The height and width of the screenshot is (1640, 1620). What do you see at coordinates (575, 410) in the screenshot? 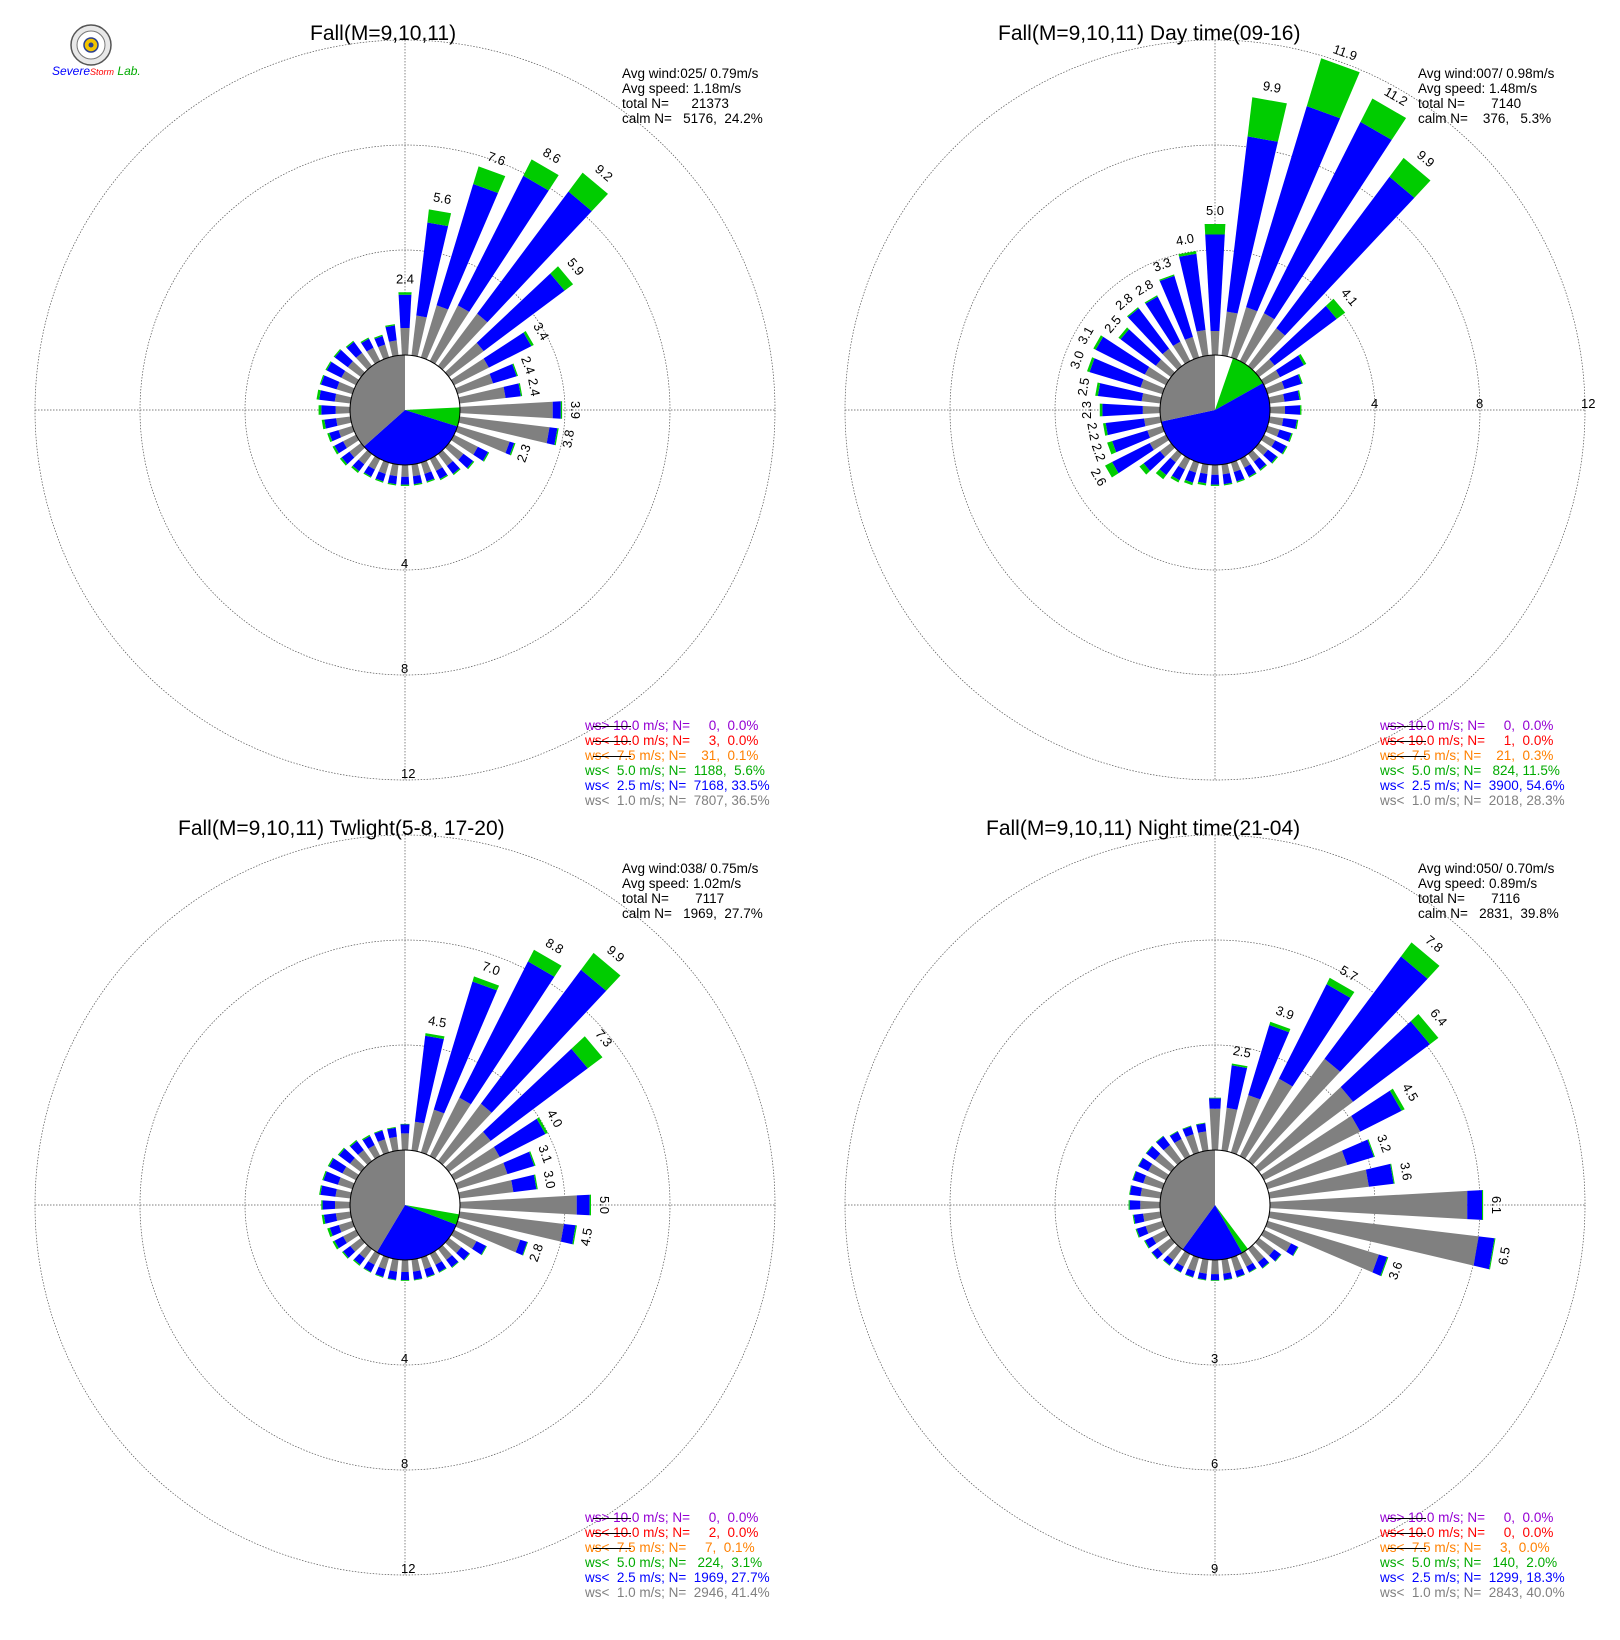
I see `bar-value-label: 3.9` at bounding box center [575, 410].